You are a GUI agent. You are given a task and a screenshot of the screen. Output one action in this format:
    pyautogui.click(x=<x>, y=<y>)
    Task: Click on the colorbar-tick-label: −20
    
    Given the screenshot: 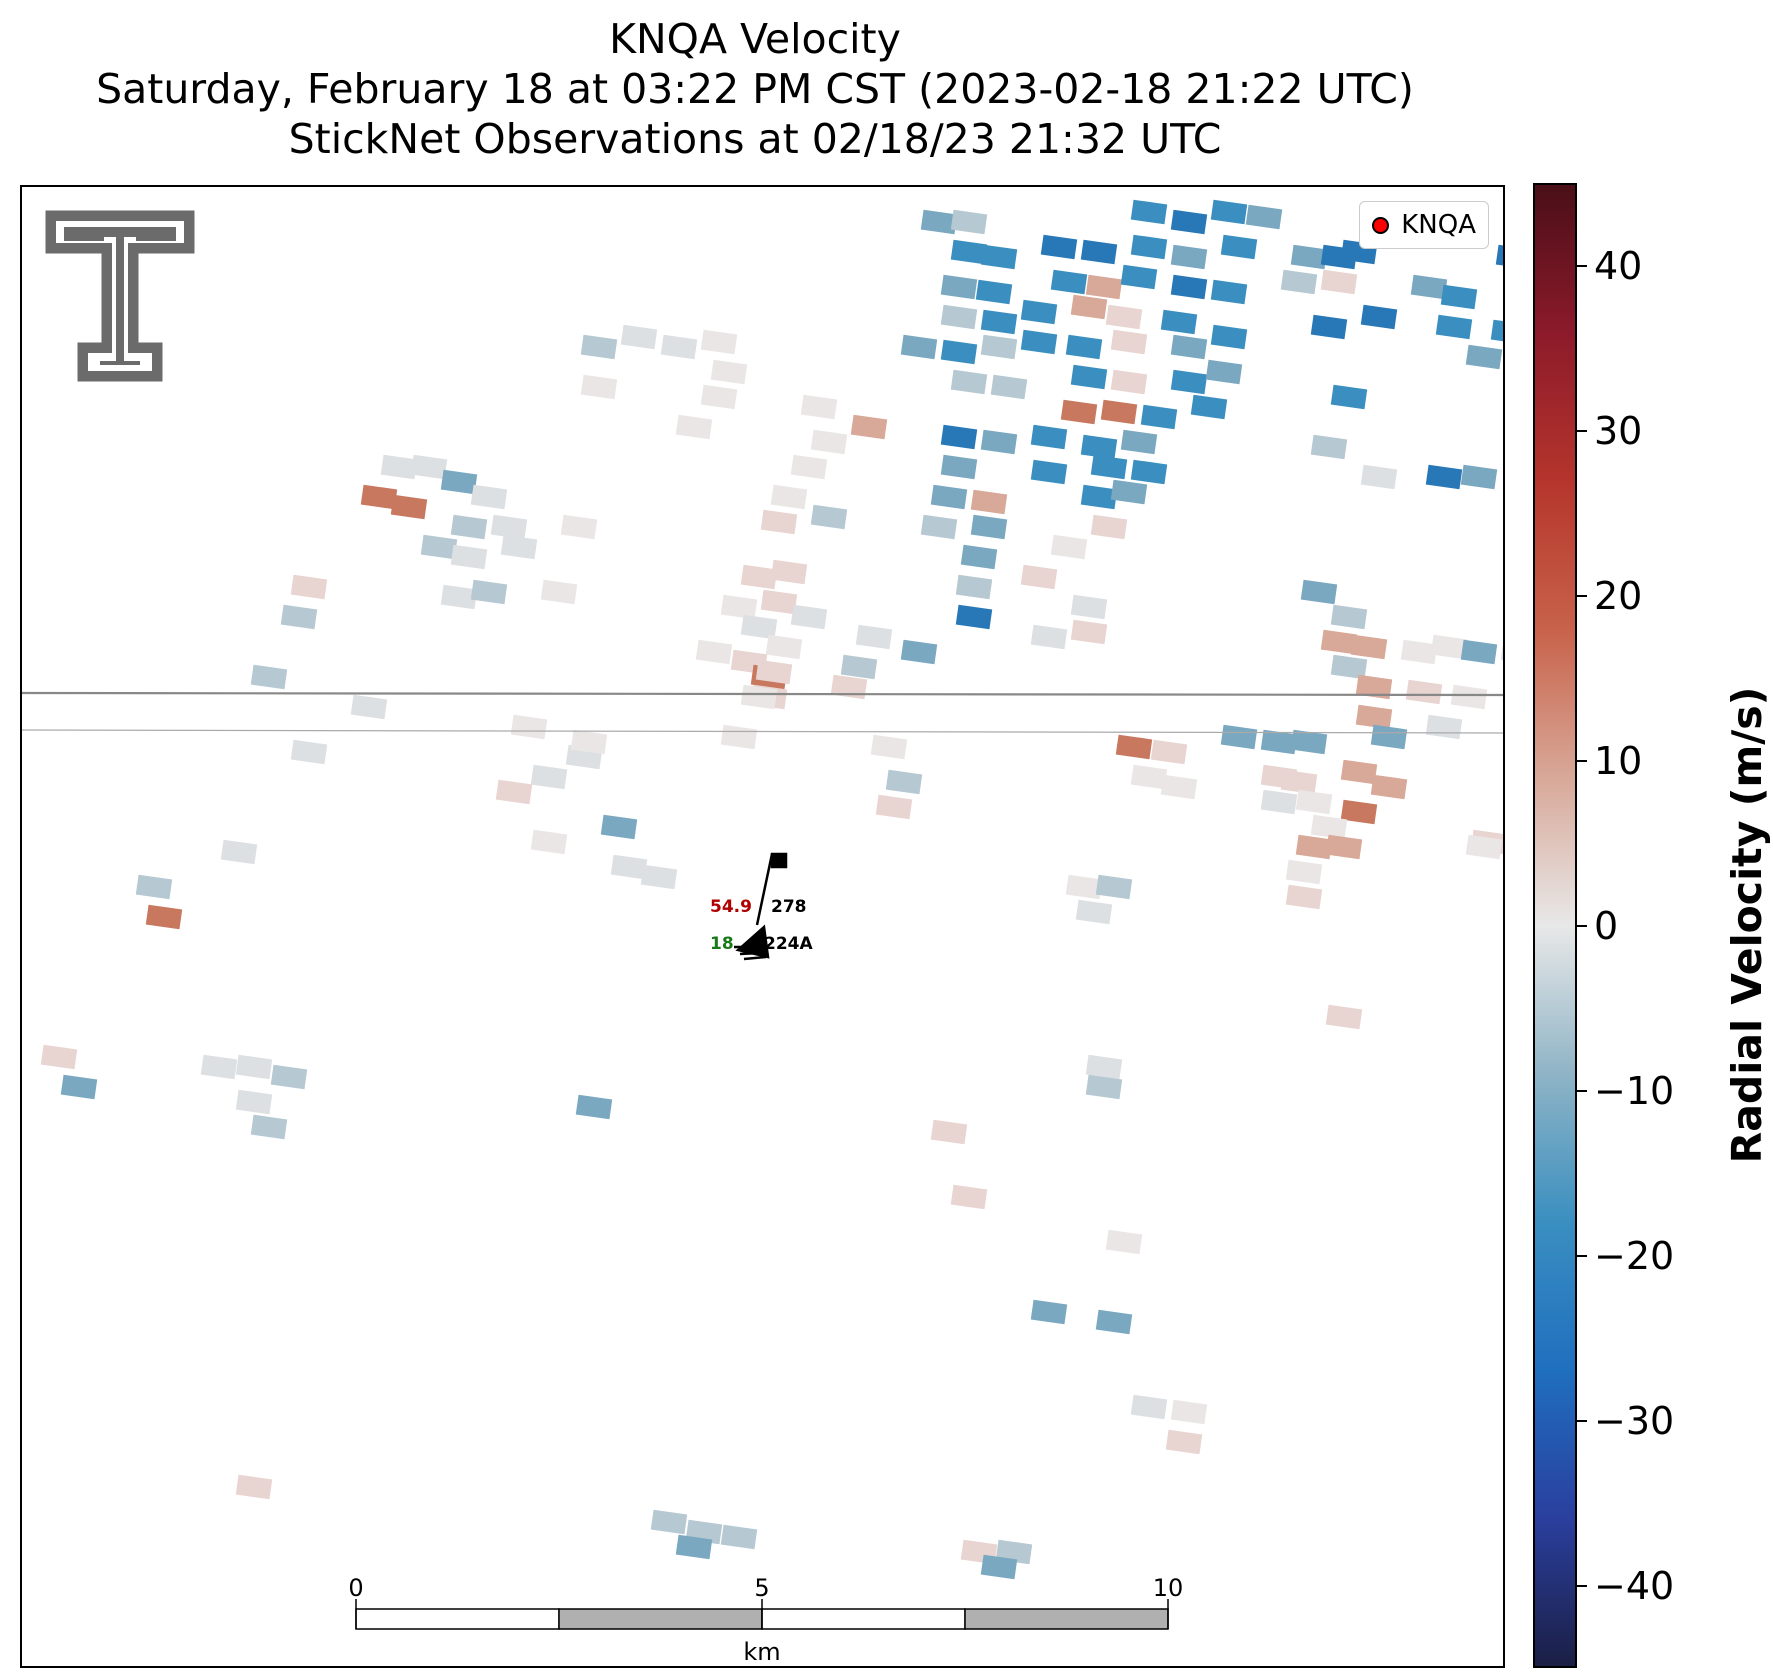 What is the action you would take?
    pyautogui.click(x=1634, y=1255)
    